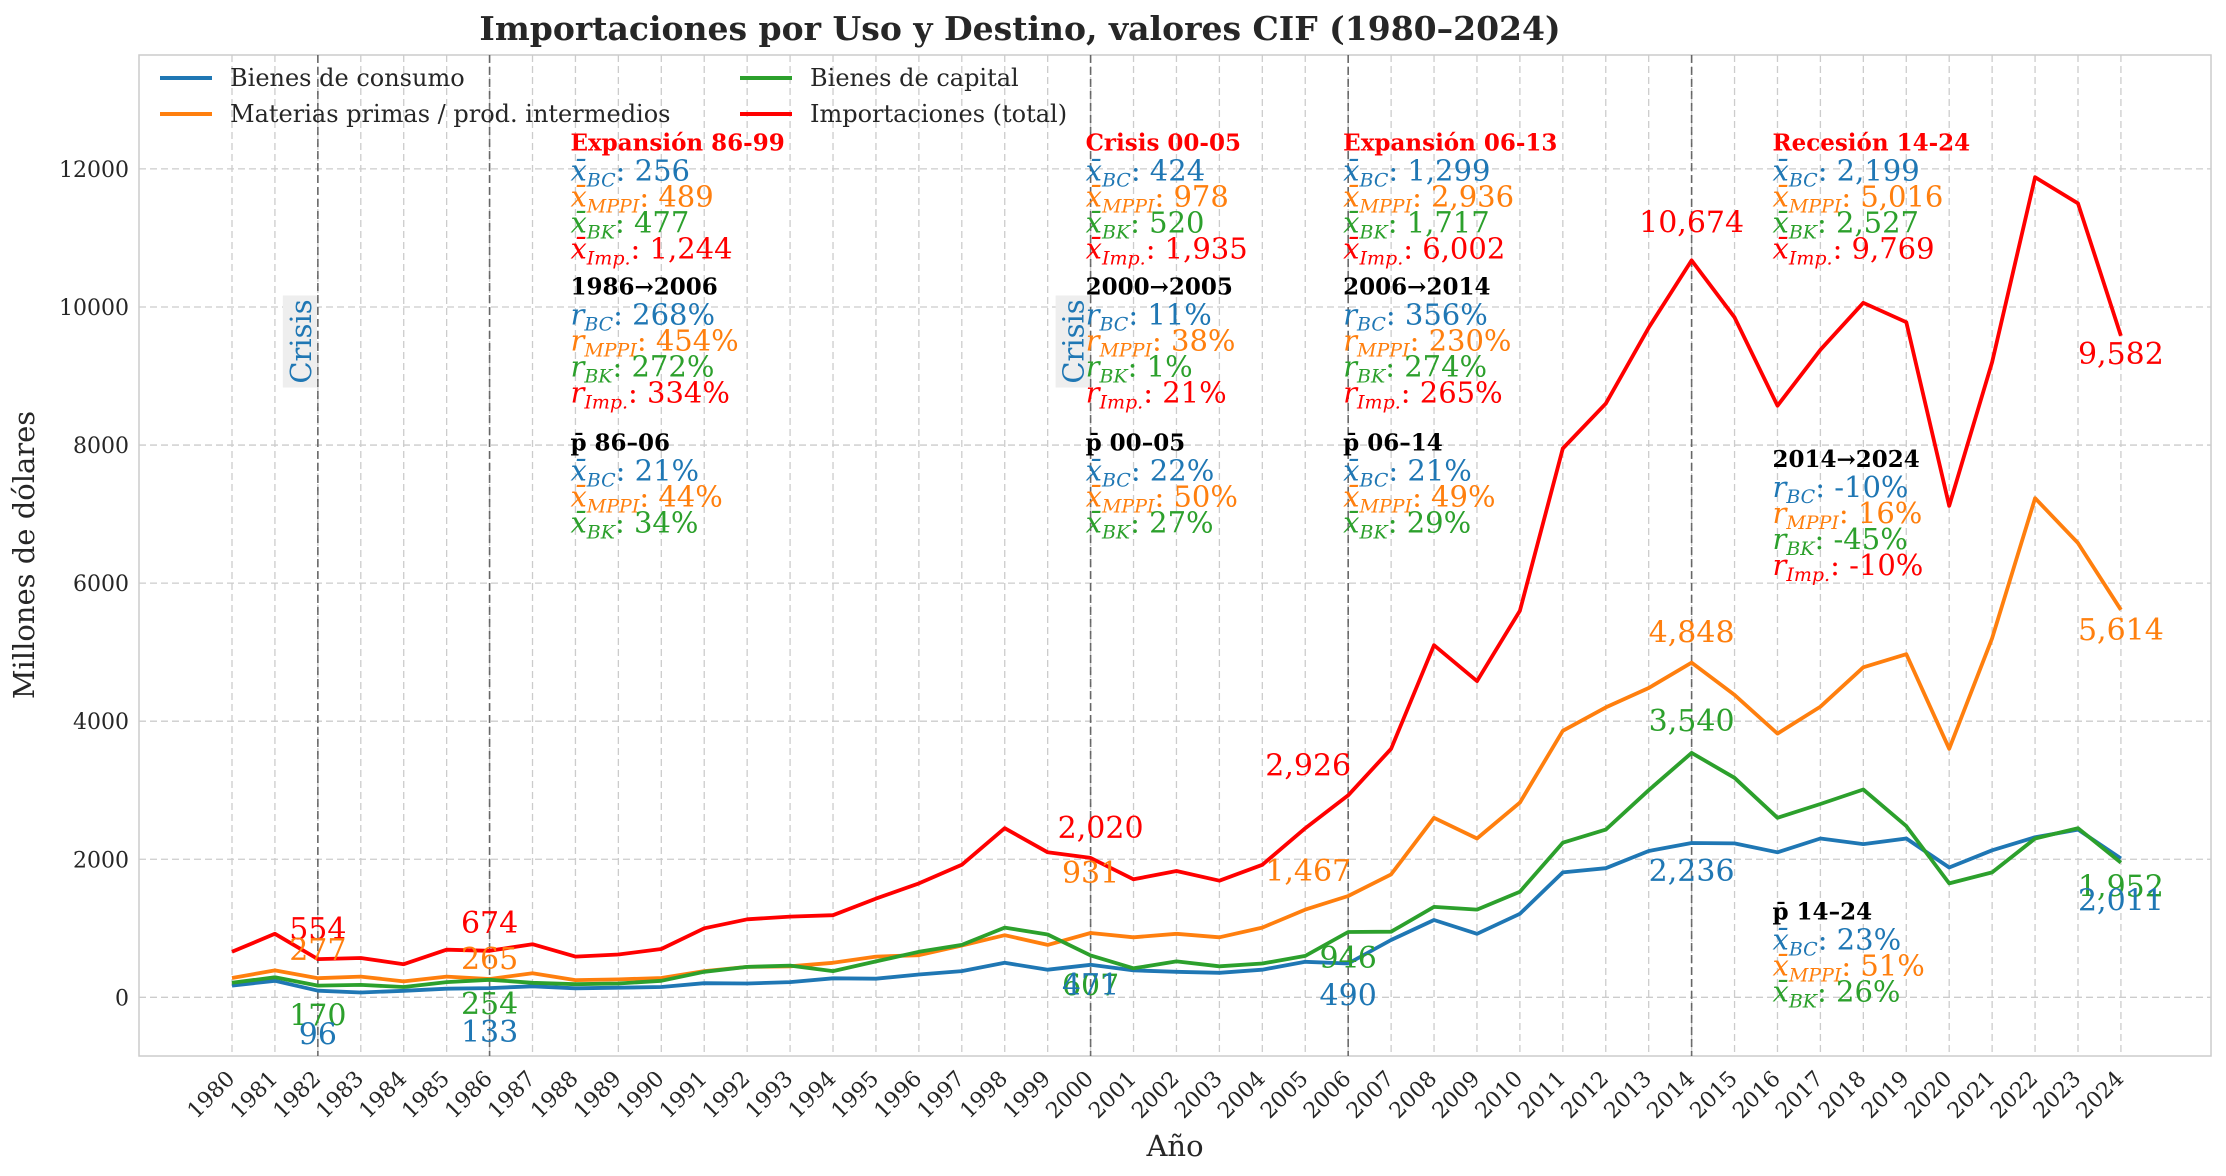 The width and height of the screenshot is (2226, 1176). What do you see at coordinates (620, 443) in the screenshot?
I see `annotation-line: p̄ 86–06` at bounding box center [620, 443].